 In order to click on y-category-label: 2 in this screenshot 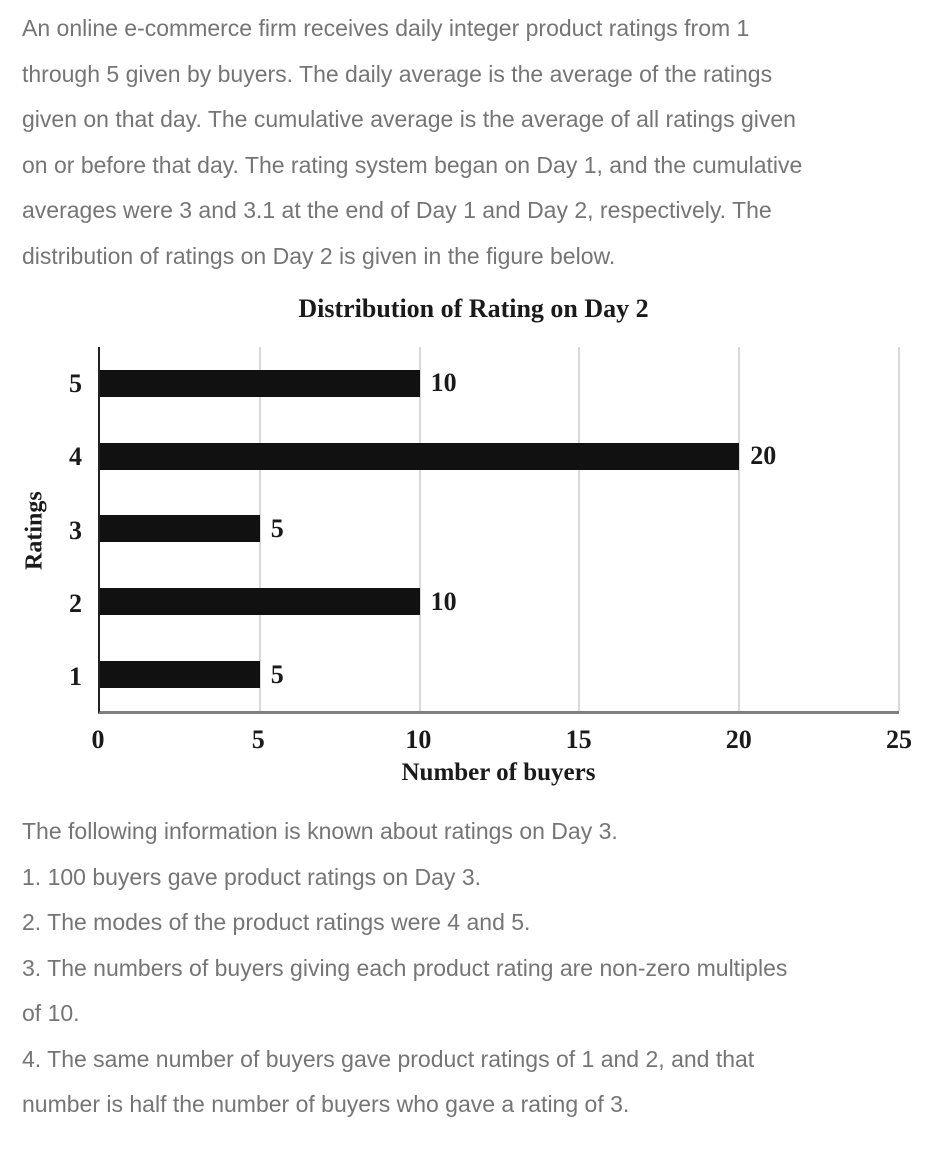, I will do `click(75, 603)`.